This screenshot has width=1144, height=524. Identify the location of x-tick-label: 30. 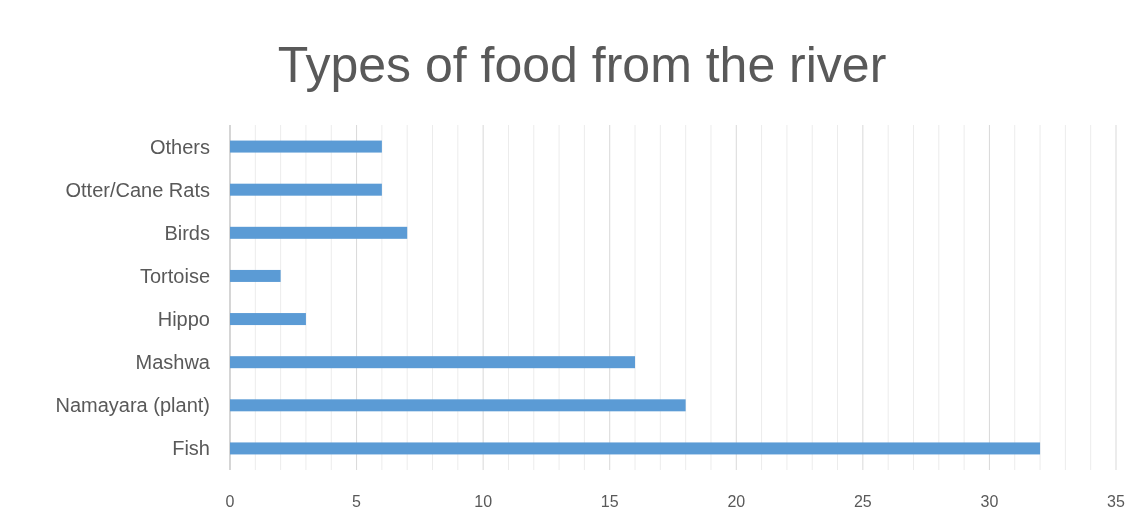
(989, 501).